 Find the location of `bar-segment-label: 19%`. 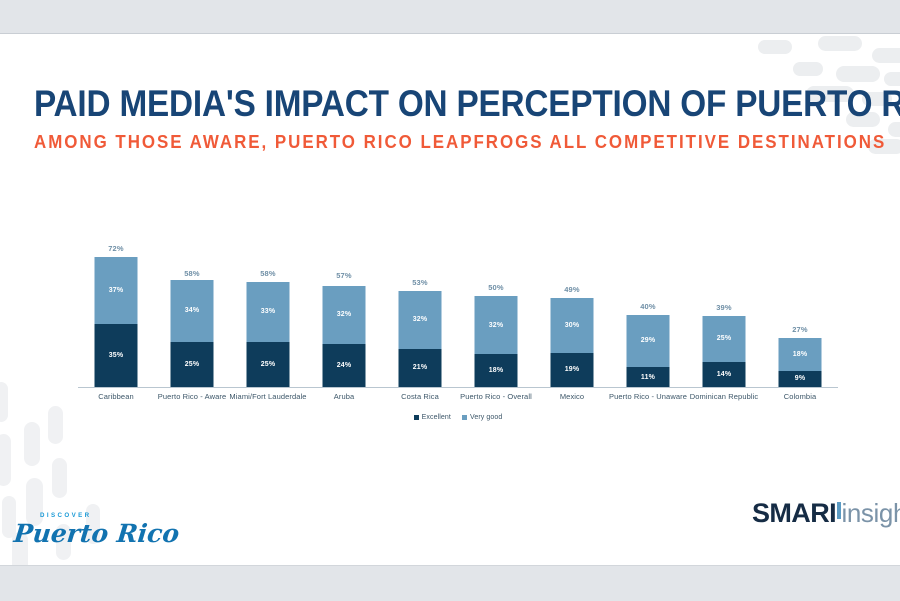

bar-segment-label: 19% is located at coordinates (572, 369).